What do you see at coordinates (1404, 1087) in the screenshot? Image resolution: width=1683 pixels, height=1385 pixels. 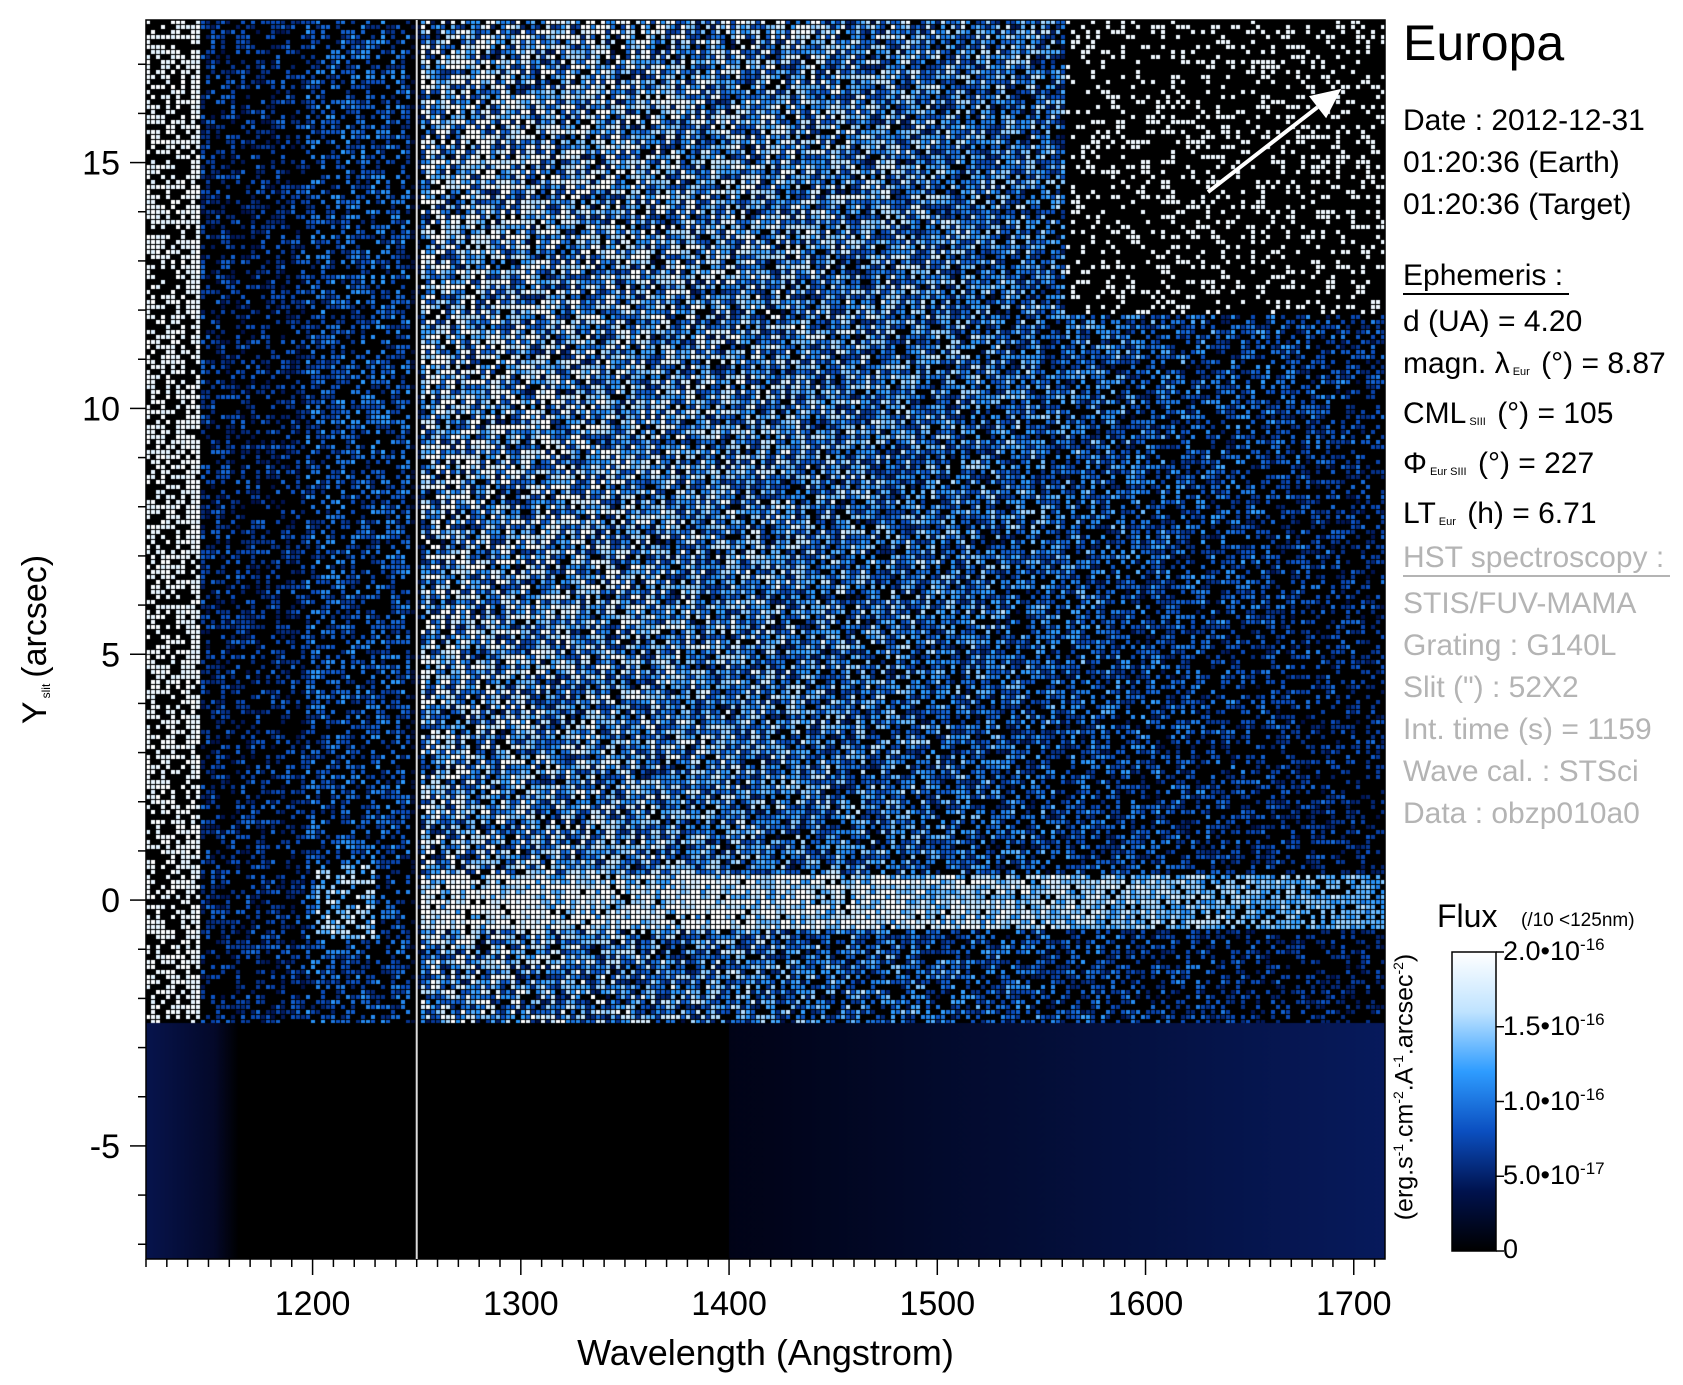 I see `colorbar-unit-label: (erg.s-1.cm-2.A-1.arcsec-2)` at bounding box center [1404, 1087].